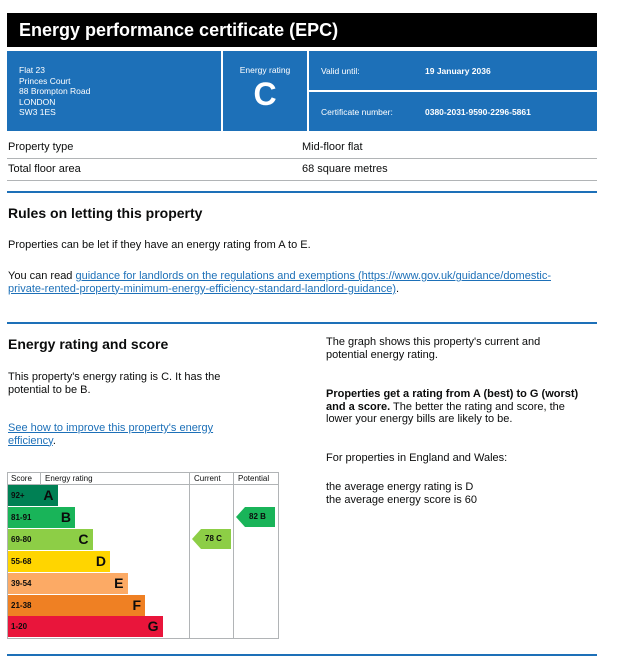  I want to click on address-line: 88 Brompton Road, so click(55, 91).